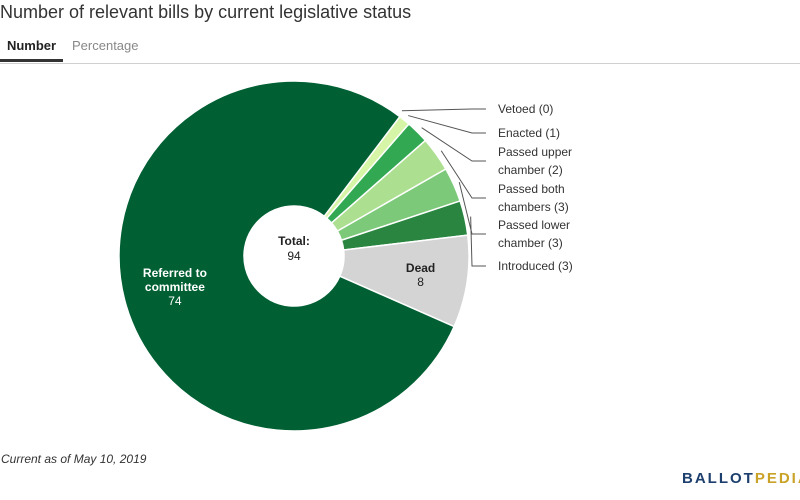 Image resolution: width=800 pixels, height=500 pixels. Describe the element at coordinates (535, 152) in the screenshot. I see `slice-label-passed-upper-chamber: Passed upper` at that location.